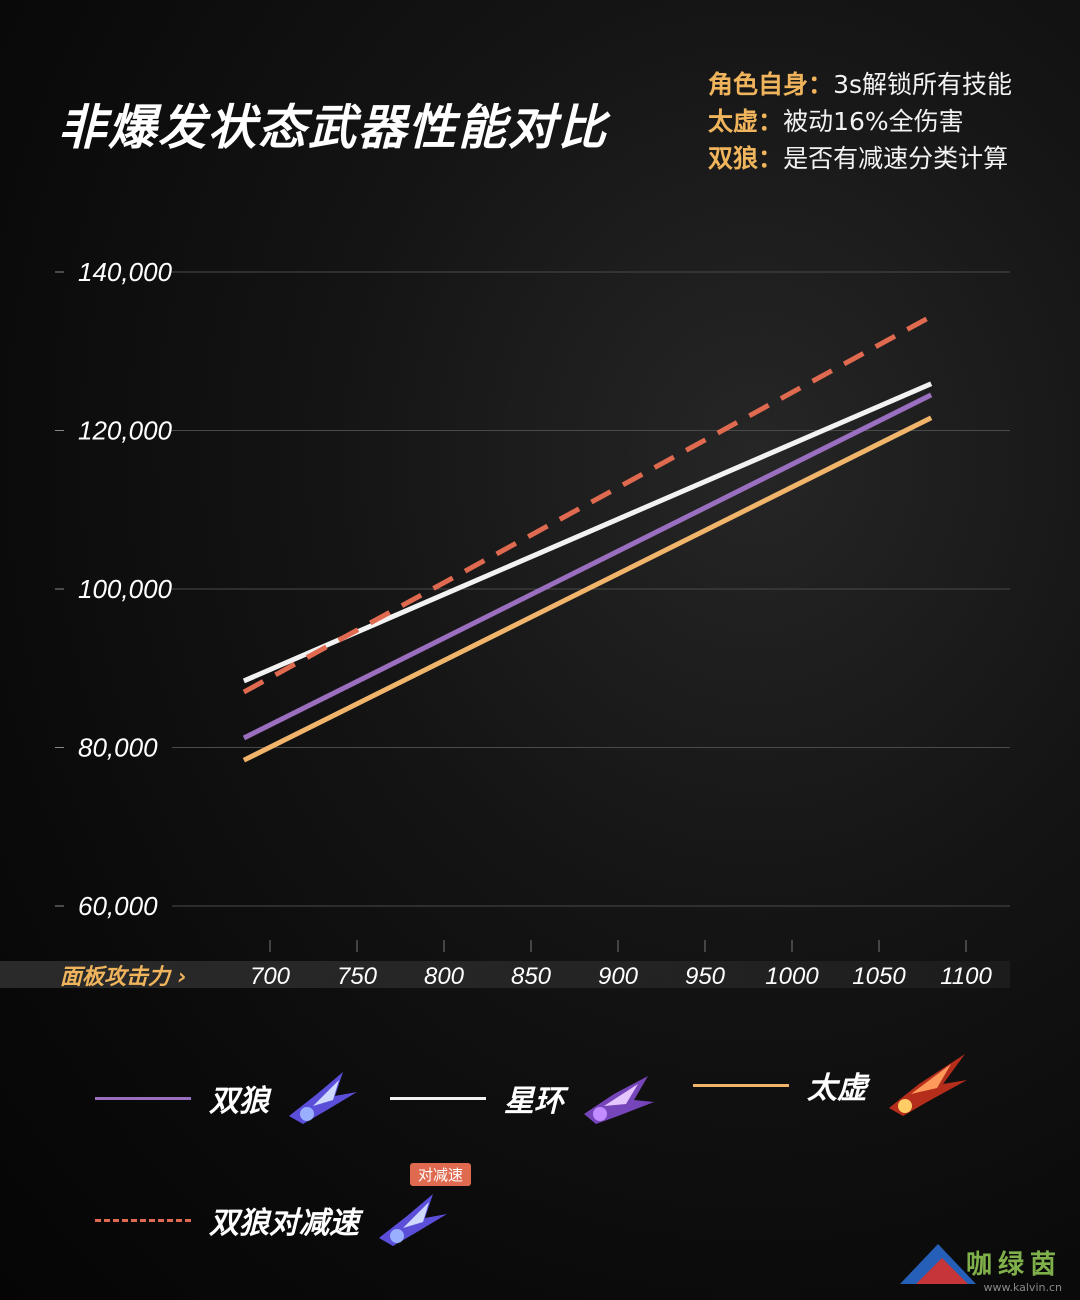 This screenshot has width=1080, height=1300. Describe the element at coordinates (333, 128) in the screenshot. I see `chart-title: 非爆发状态武器性能对比` at that location.